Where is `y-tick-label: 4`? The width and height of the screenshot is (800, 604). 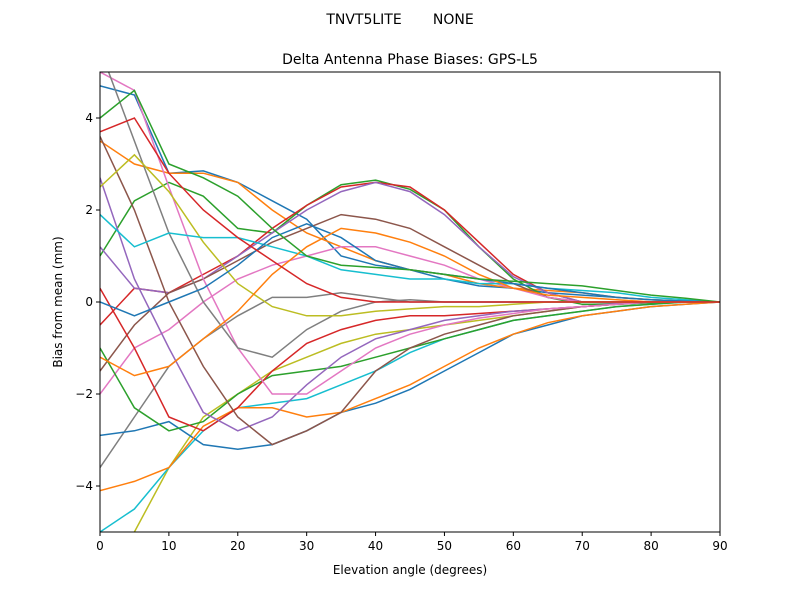 y-tick-label: 4 is located at coordinates (89, 118).